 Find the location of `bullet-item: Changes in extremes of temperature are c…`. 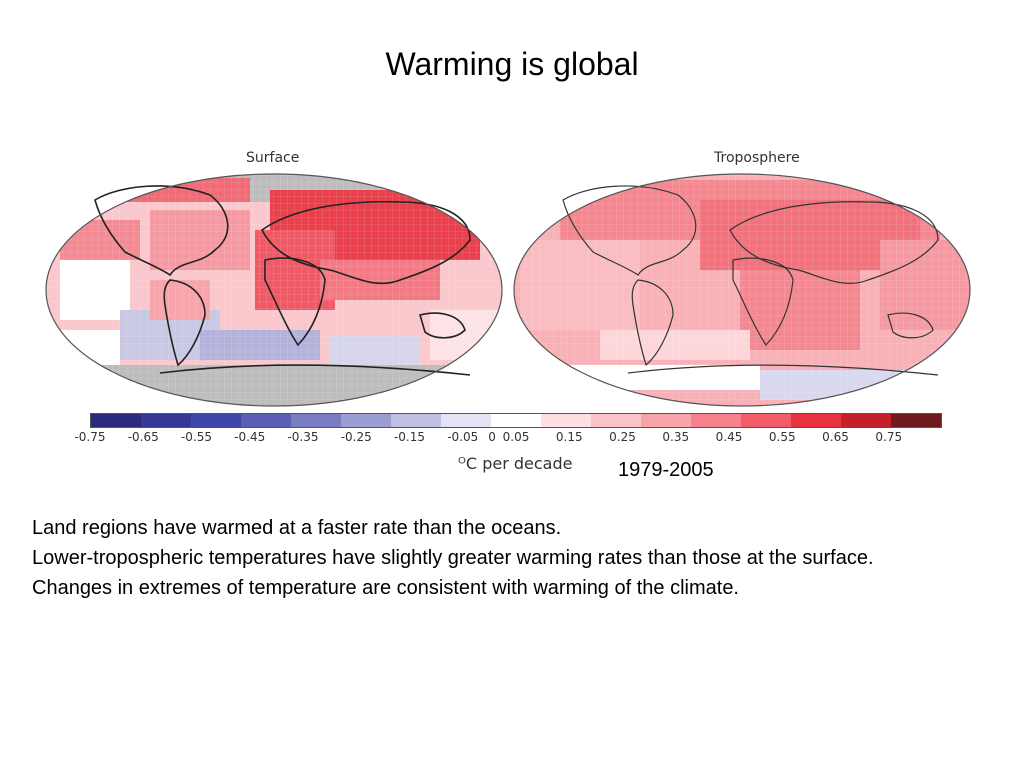

bullet-item: Changes in extremes of temperature are c… is located at coordinates (385, 588).